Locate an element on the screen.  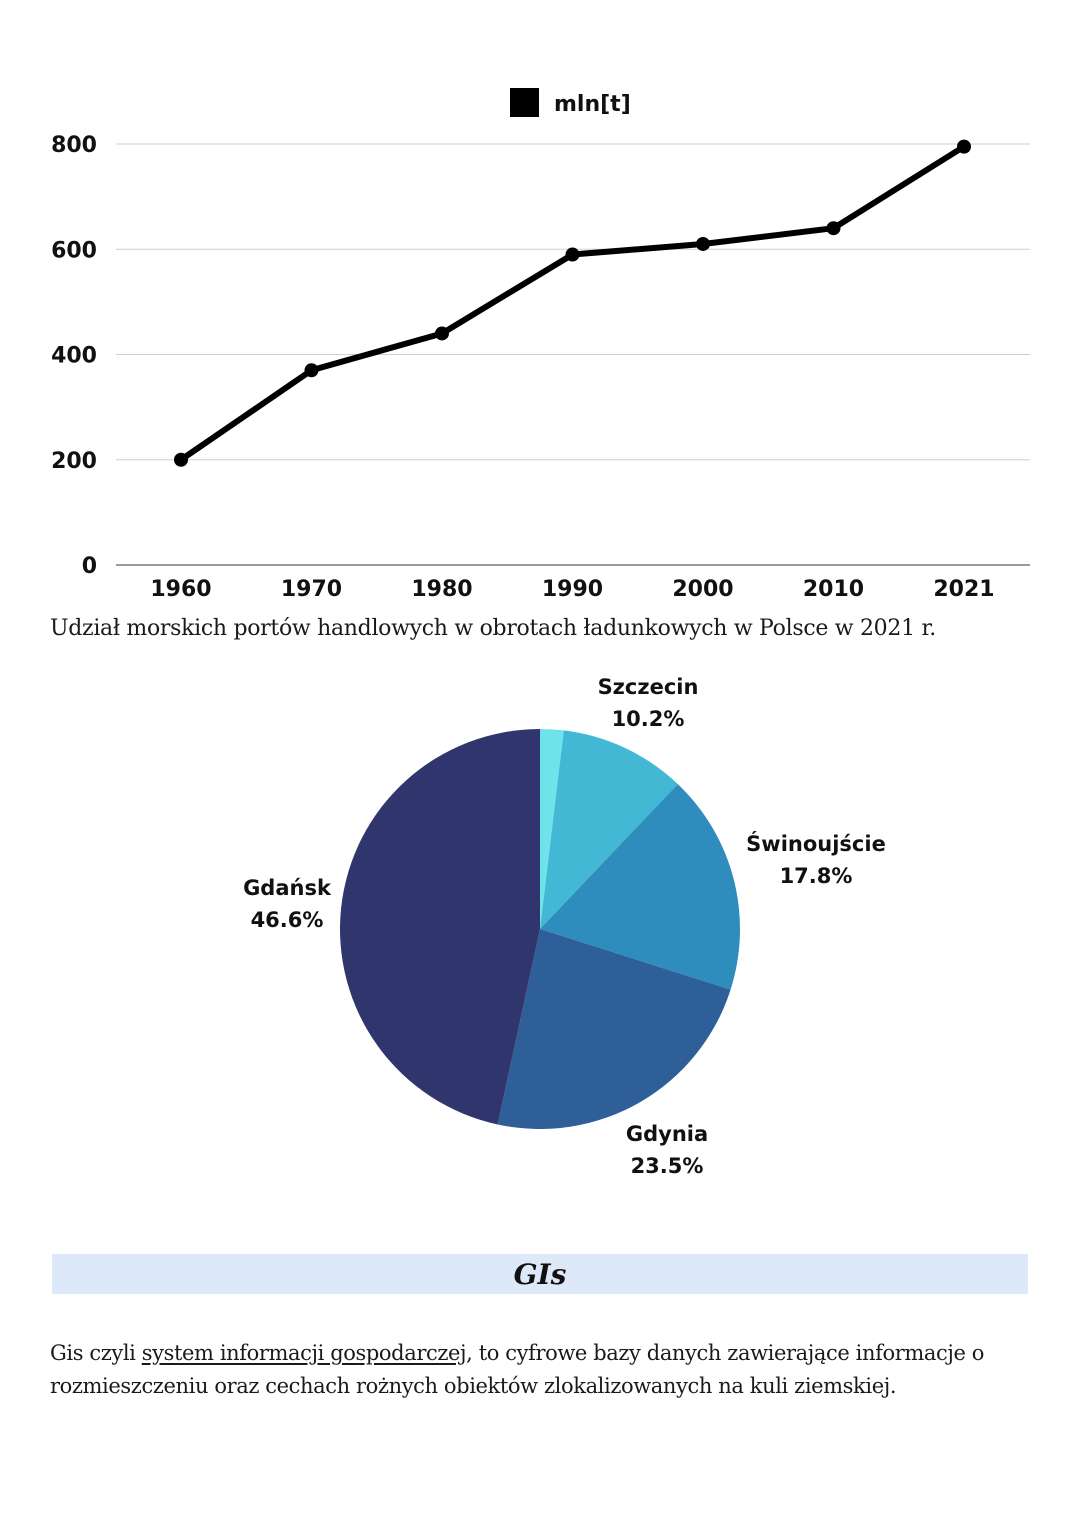
y-tick-label: 800 is located at coordinates (74, 145).